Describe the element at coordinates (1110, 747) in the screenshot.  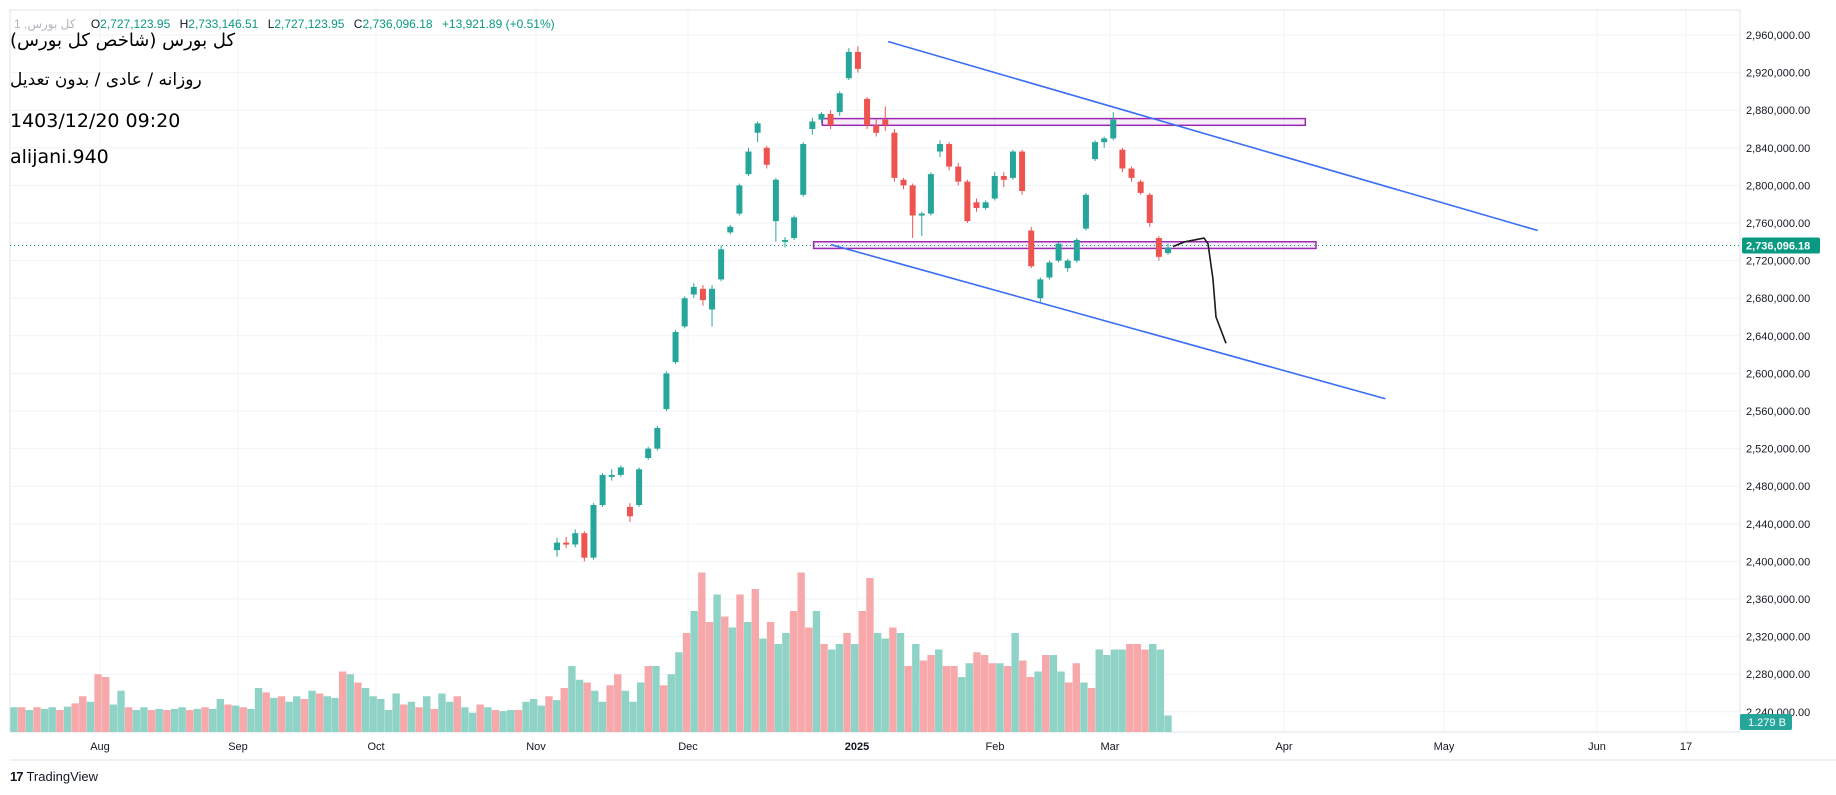
I see `time-tick-label: Mar` at that location.